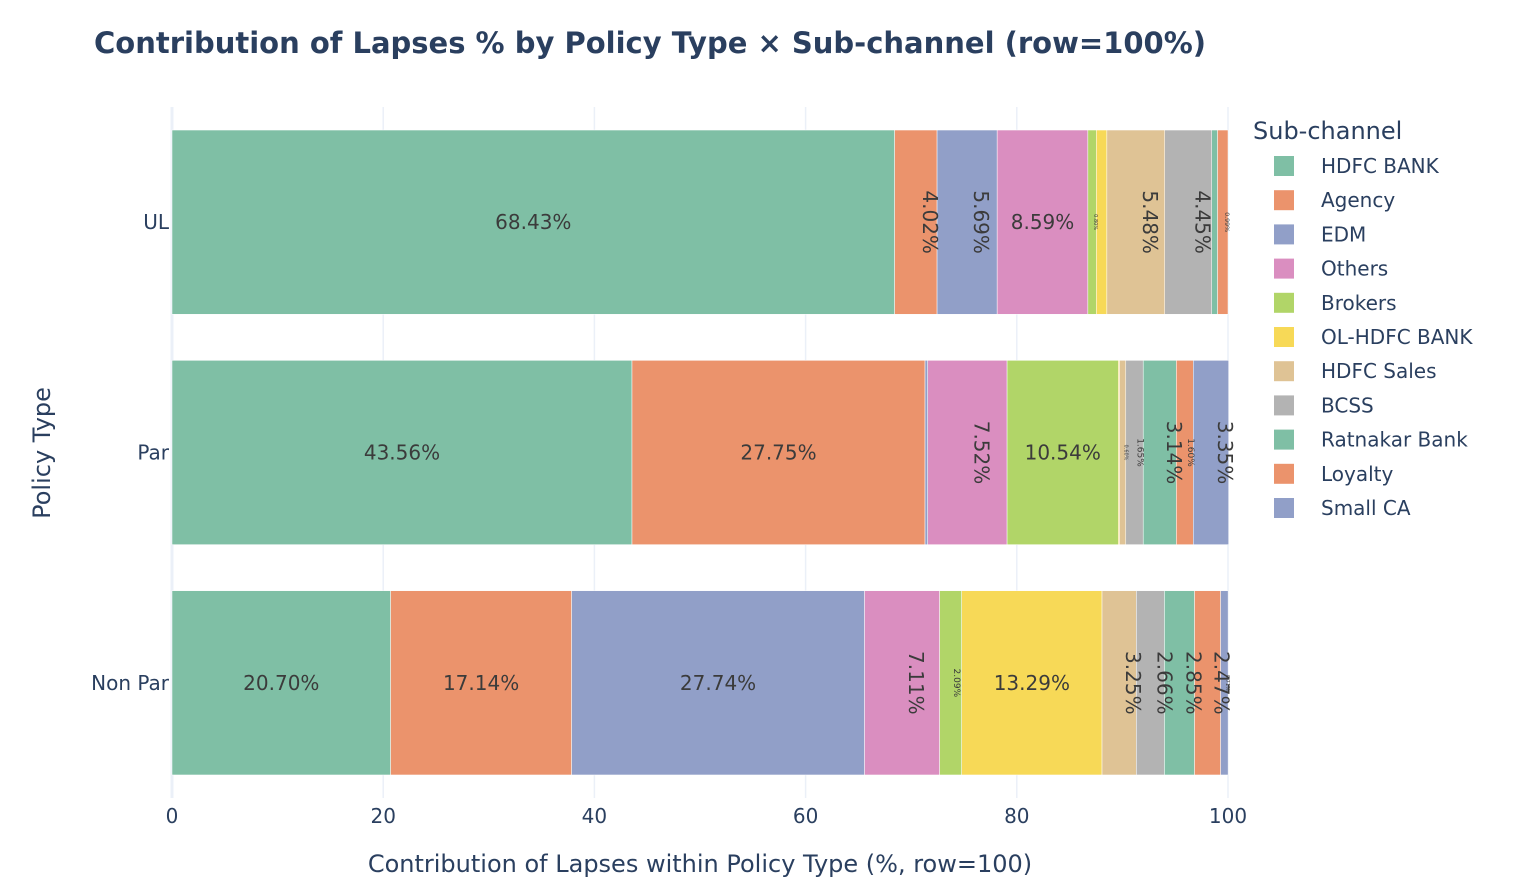 The image size is (1518, 890). I want to click on y-tick-label: Non Par, so click(130, 683).